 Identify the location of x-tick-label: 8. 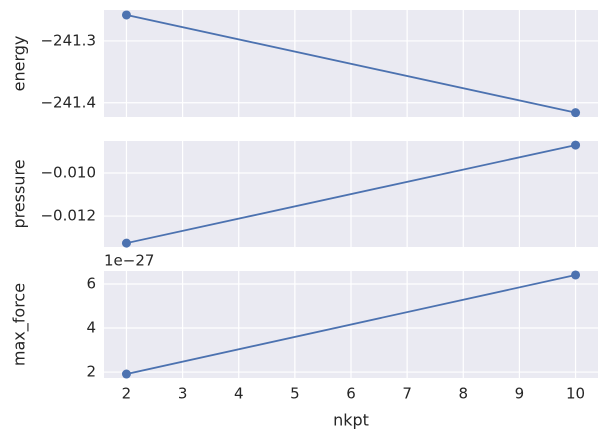
(463, 394).